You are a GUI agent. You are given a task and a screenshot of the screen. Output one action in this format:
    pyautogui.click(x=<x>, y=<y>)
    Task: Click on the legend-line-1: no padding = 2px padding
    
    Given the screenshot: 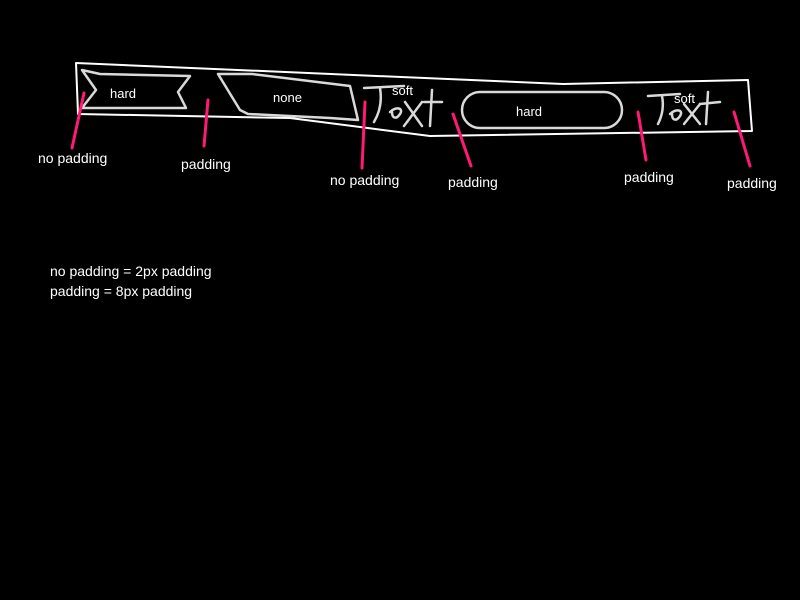 What is the action you would take?
    pyautogui.click(x=131, y=271)
    